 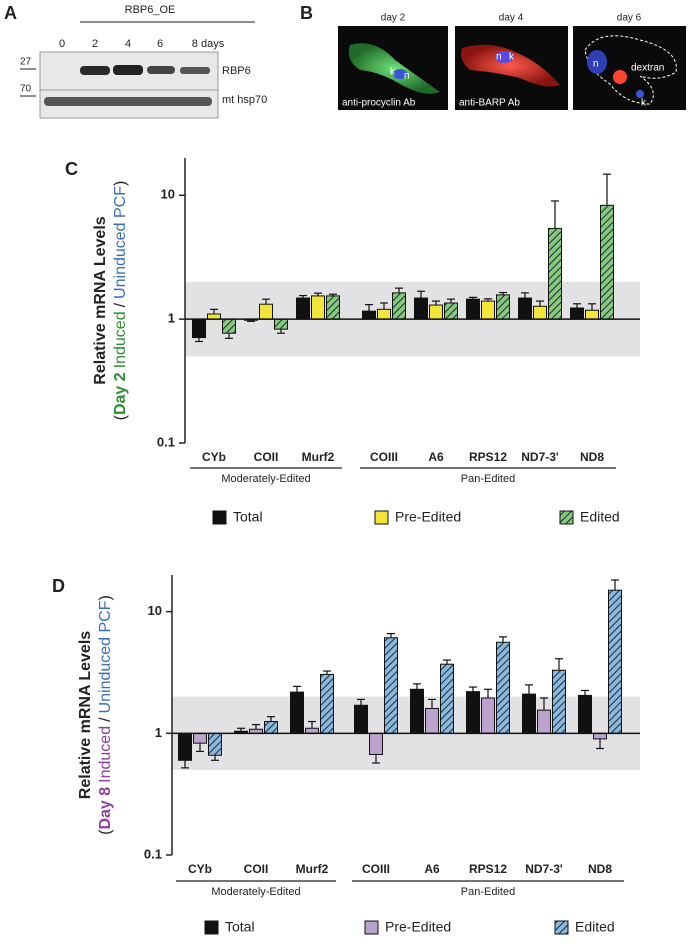 What do you see at coordinates (540, 457) in the screenshot?
I see `x-tick-label: ND7-3'` at bounding box center [540, 457].